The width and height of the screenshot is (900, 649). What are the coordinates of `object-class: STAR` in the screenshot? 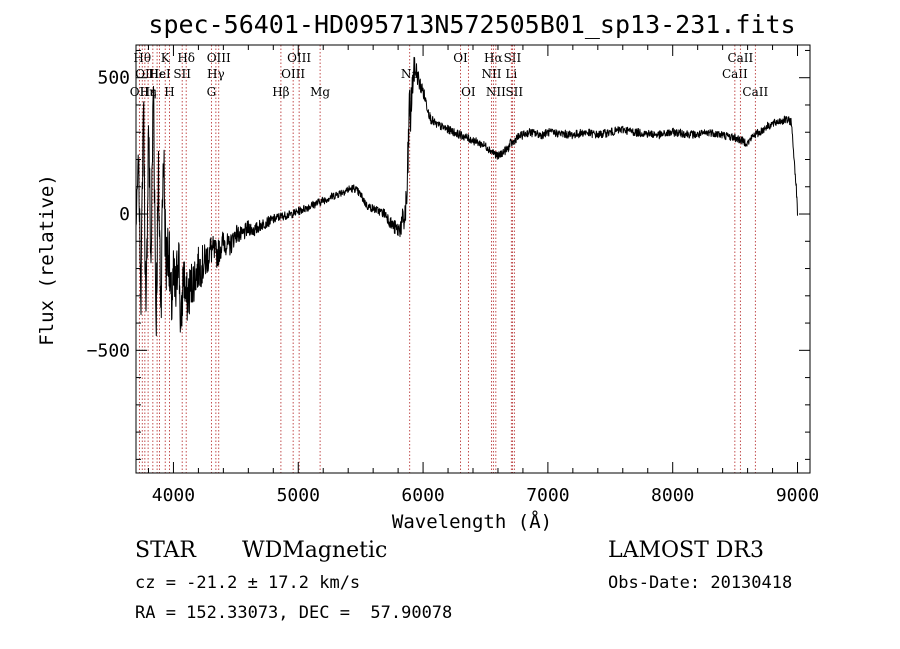 It's located at (165, 550).